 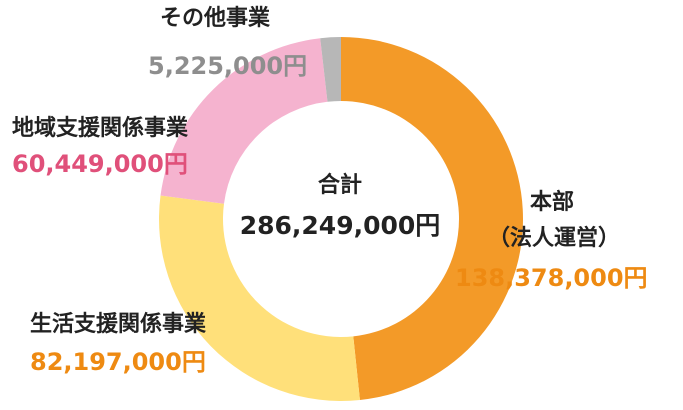 What do you see at coordinates (551, 278) in the screenshot?
I see `label-honbu-value: 138,378,000円` at bounding box center [551, 278].